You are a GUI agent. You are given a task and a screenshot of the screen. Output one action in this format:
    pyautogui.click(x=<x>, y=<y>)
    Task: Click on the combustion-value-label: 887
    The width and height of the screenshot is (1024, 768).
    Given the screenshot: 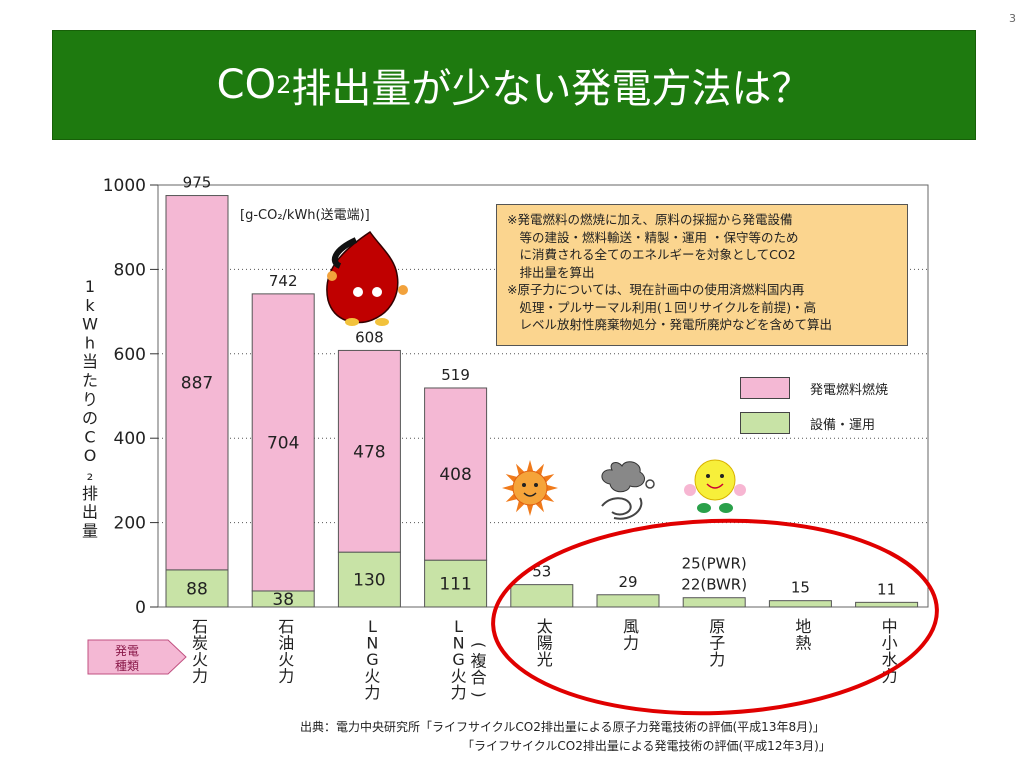 What is the action you would take?
    pyautogui.click(x=197, y=384)
    